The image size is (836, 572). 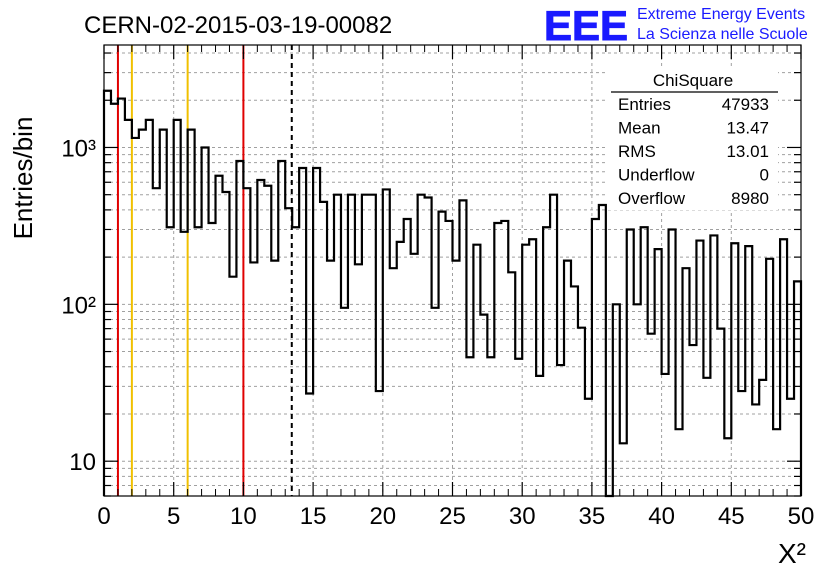 I want to click on stats-row-label: Underflow, so click(x=656, y=175).